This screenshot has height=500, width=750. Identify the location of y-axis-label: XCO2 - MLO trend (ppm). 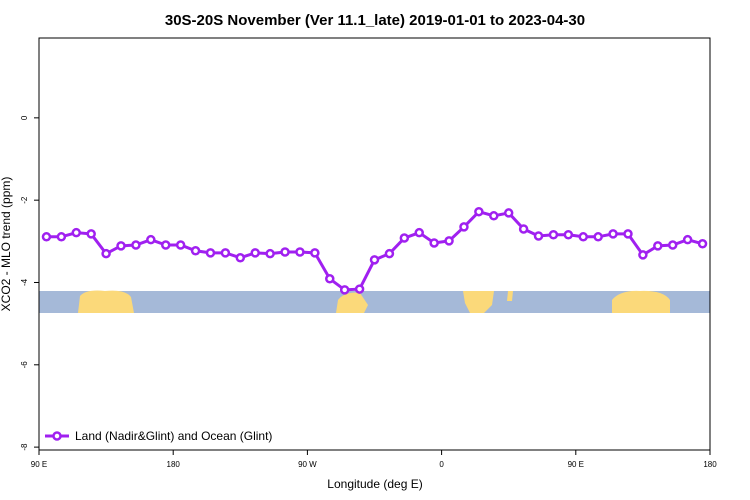
(6, 244).